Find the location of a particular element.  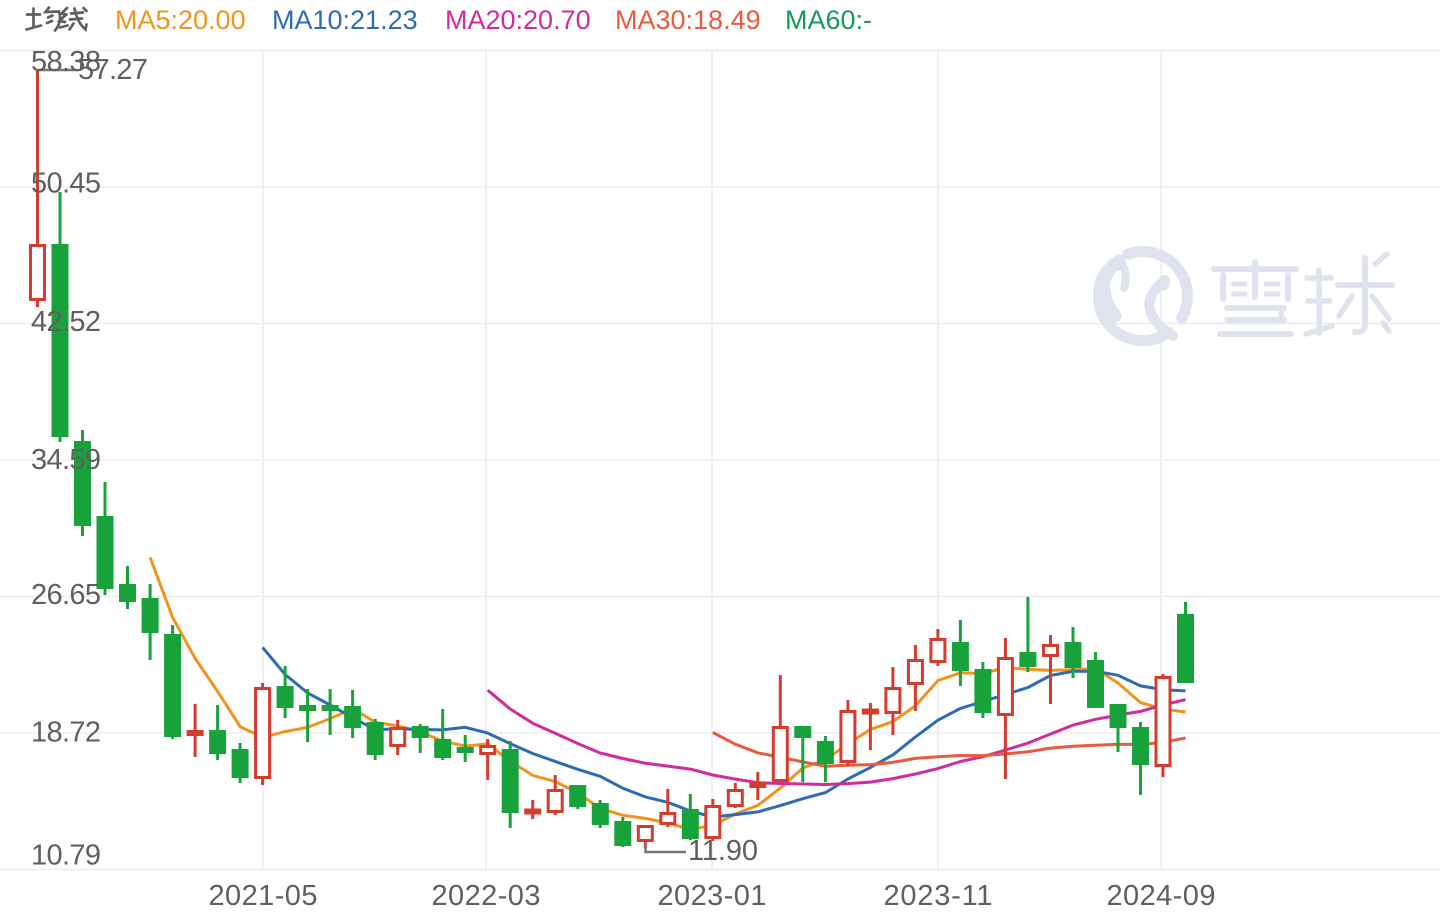

svg-text: MA20:20.70 is located at coordinates (518, 20).